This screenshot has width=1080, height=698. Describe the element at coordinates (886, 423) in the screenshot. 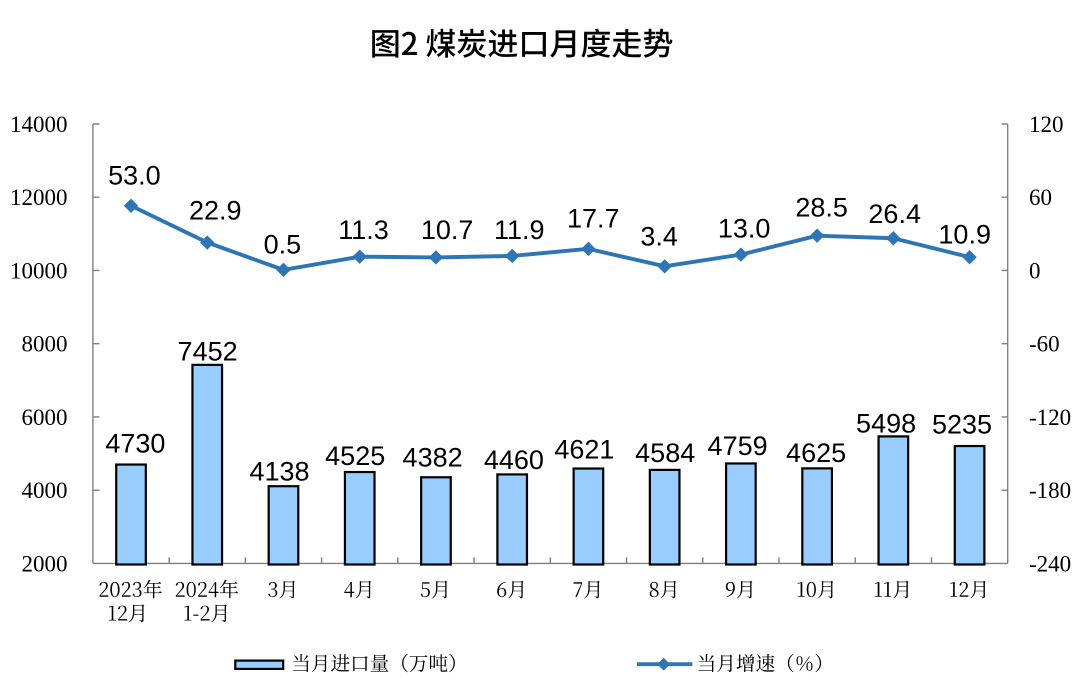

I see `svg-text: 5498` at that location.